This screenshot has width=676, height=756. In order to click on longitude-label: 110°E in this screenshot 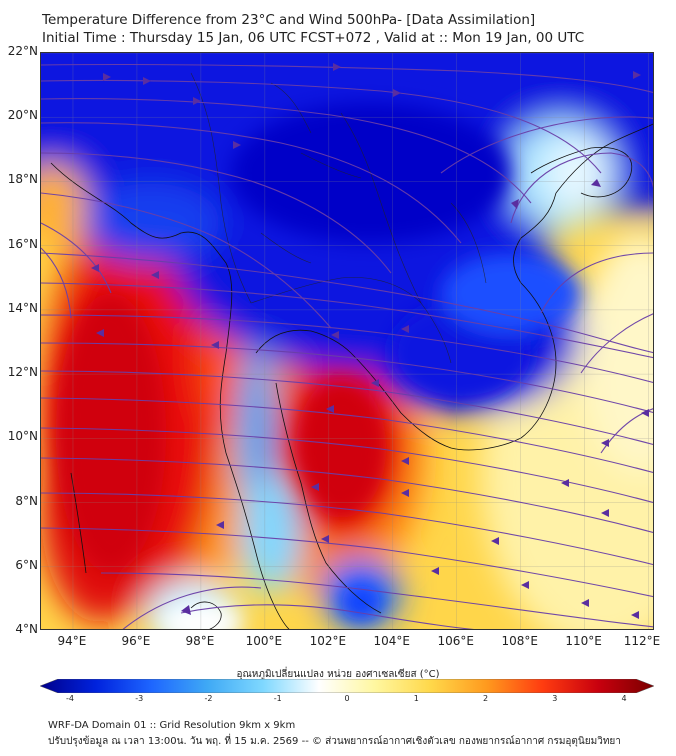, I will do `click(583, 641)`.